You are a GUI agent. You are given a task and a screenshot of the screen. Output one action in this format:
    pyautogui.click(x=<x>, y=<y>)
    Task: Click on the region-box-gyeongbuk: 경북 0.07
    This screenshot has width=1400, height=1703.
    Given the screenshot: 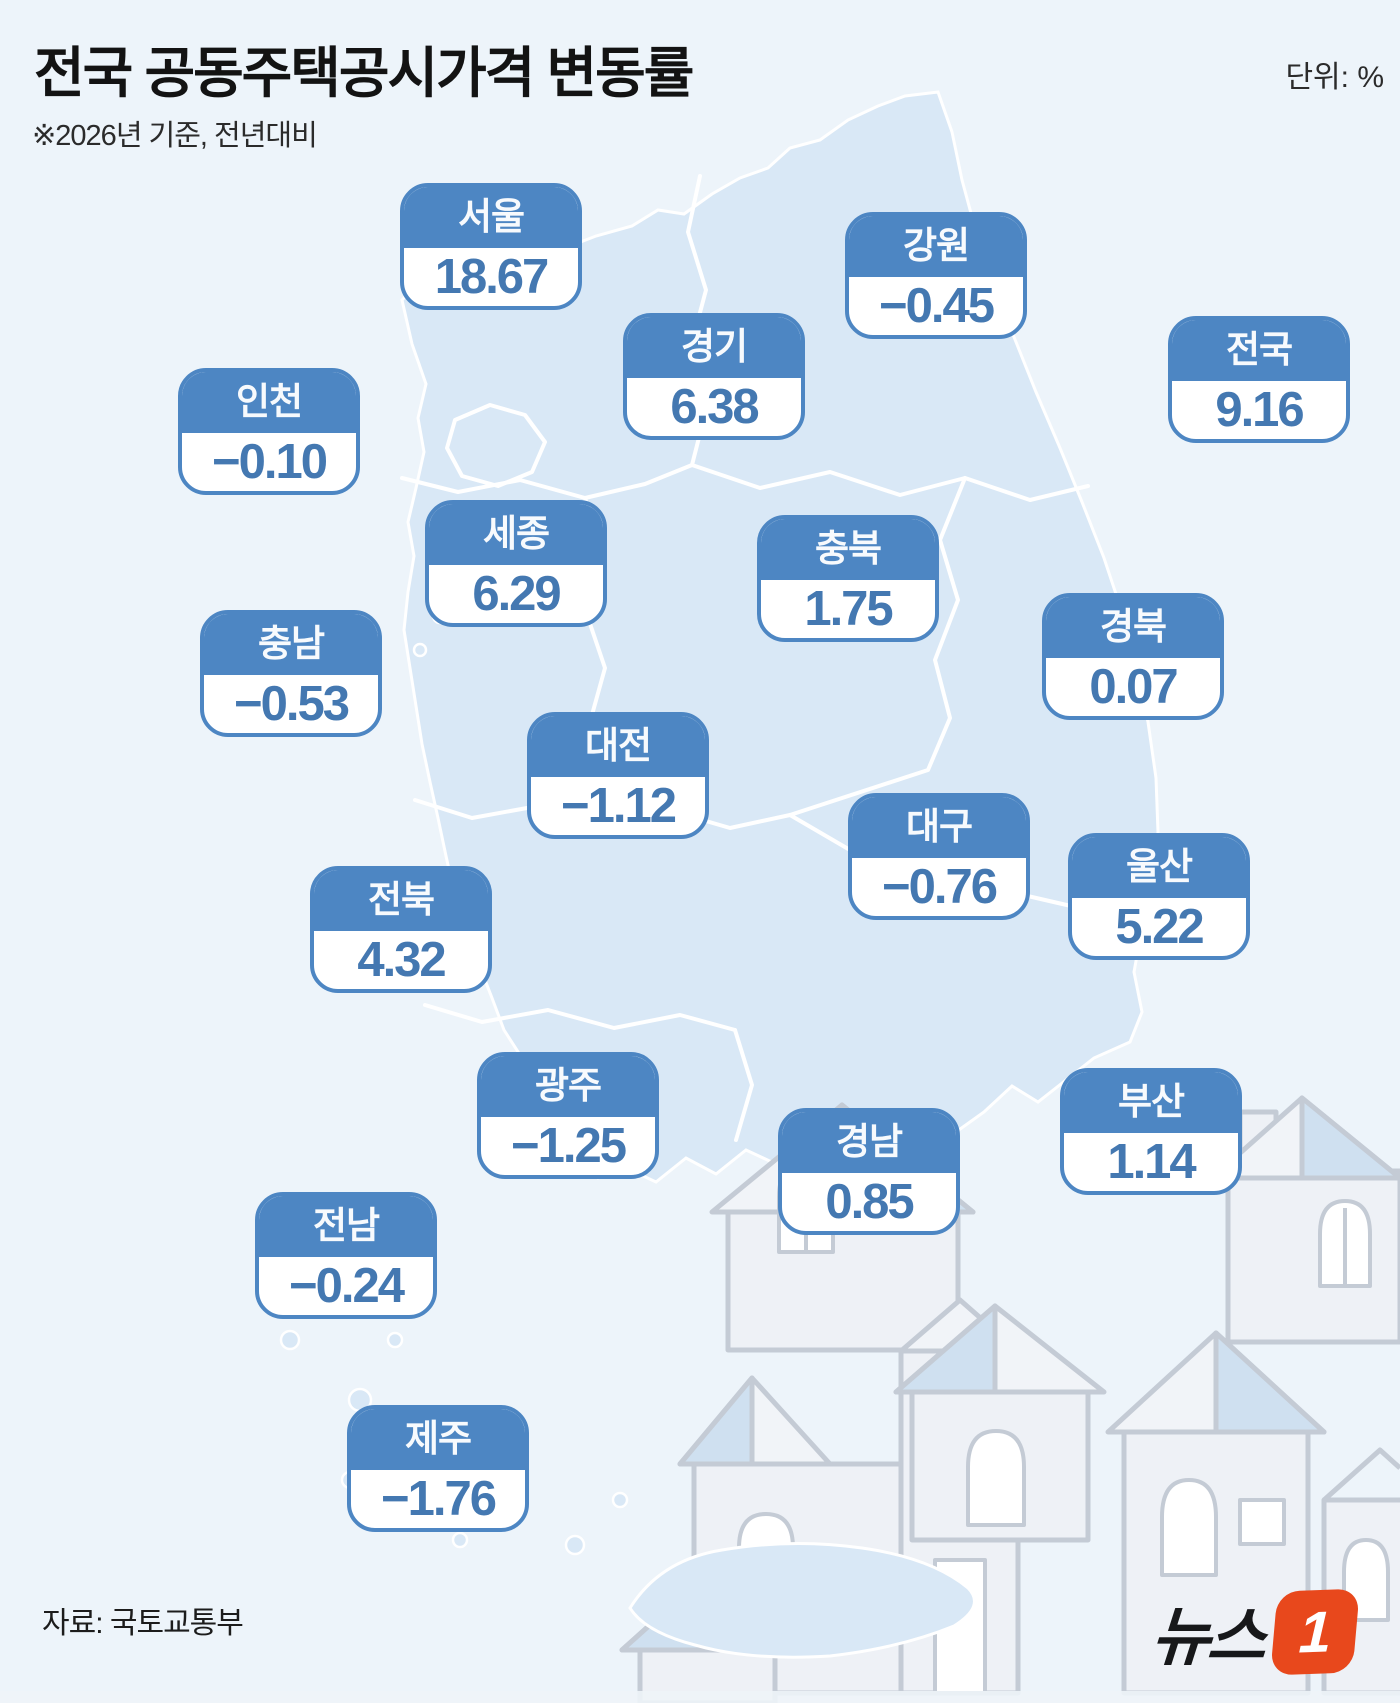 What is the action you would take?
    pyautogui.click(x=1133, y=656)
    